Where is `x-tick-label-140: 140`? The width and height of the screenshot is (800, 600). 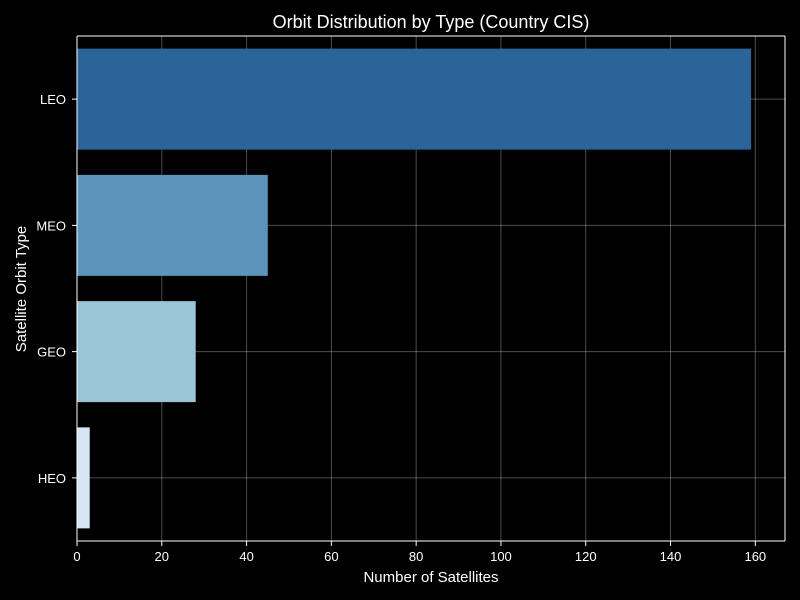 x-tick-label-140: 140 is located at coordinates (671, 556).